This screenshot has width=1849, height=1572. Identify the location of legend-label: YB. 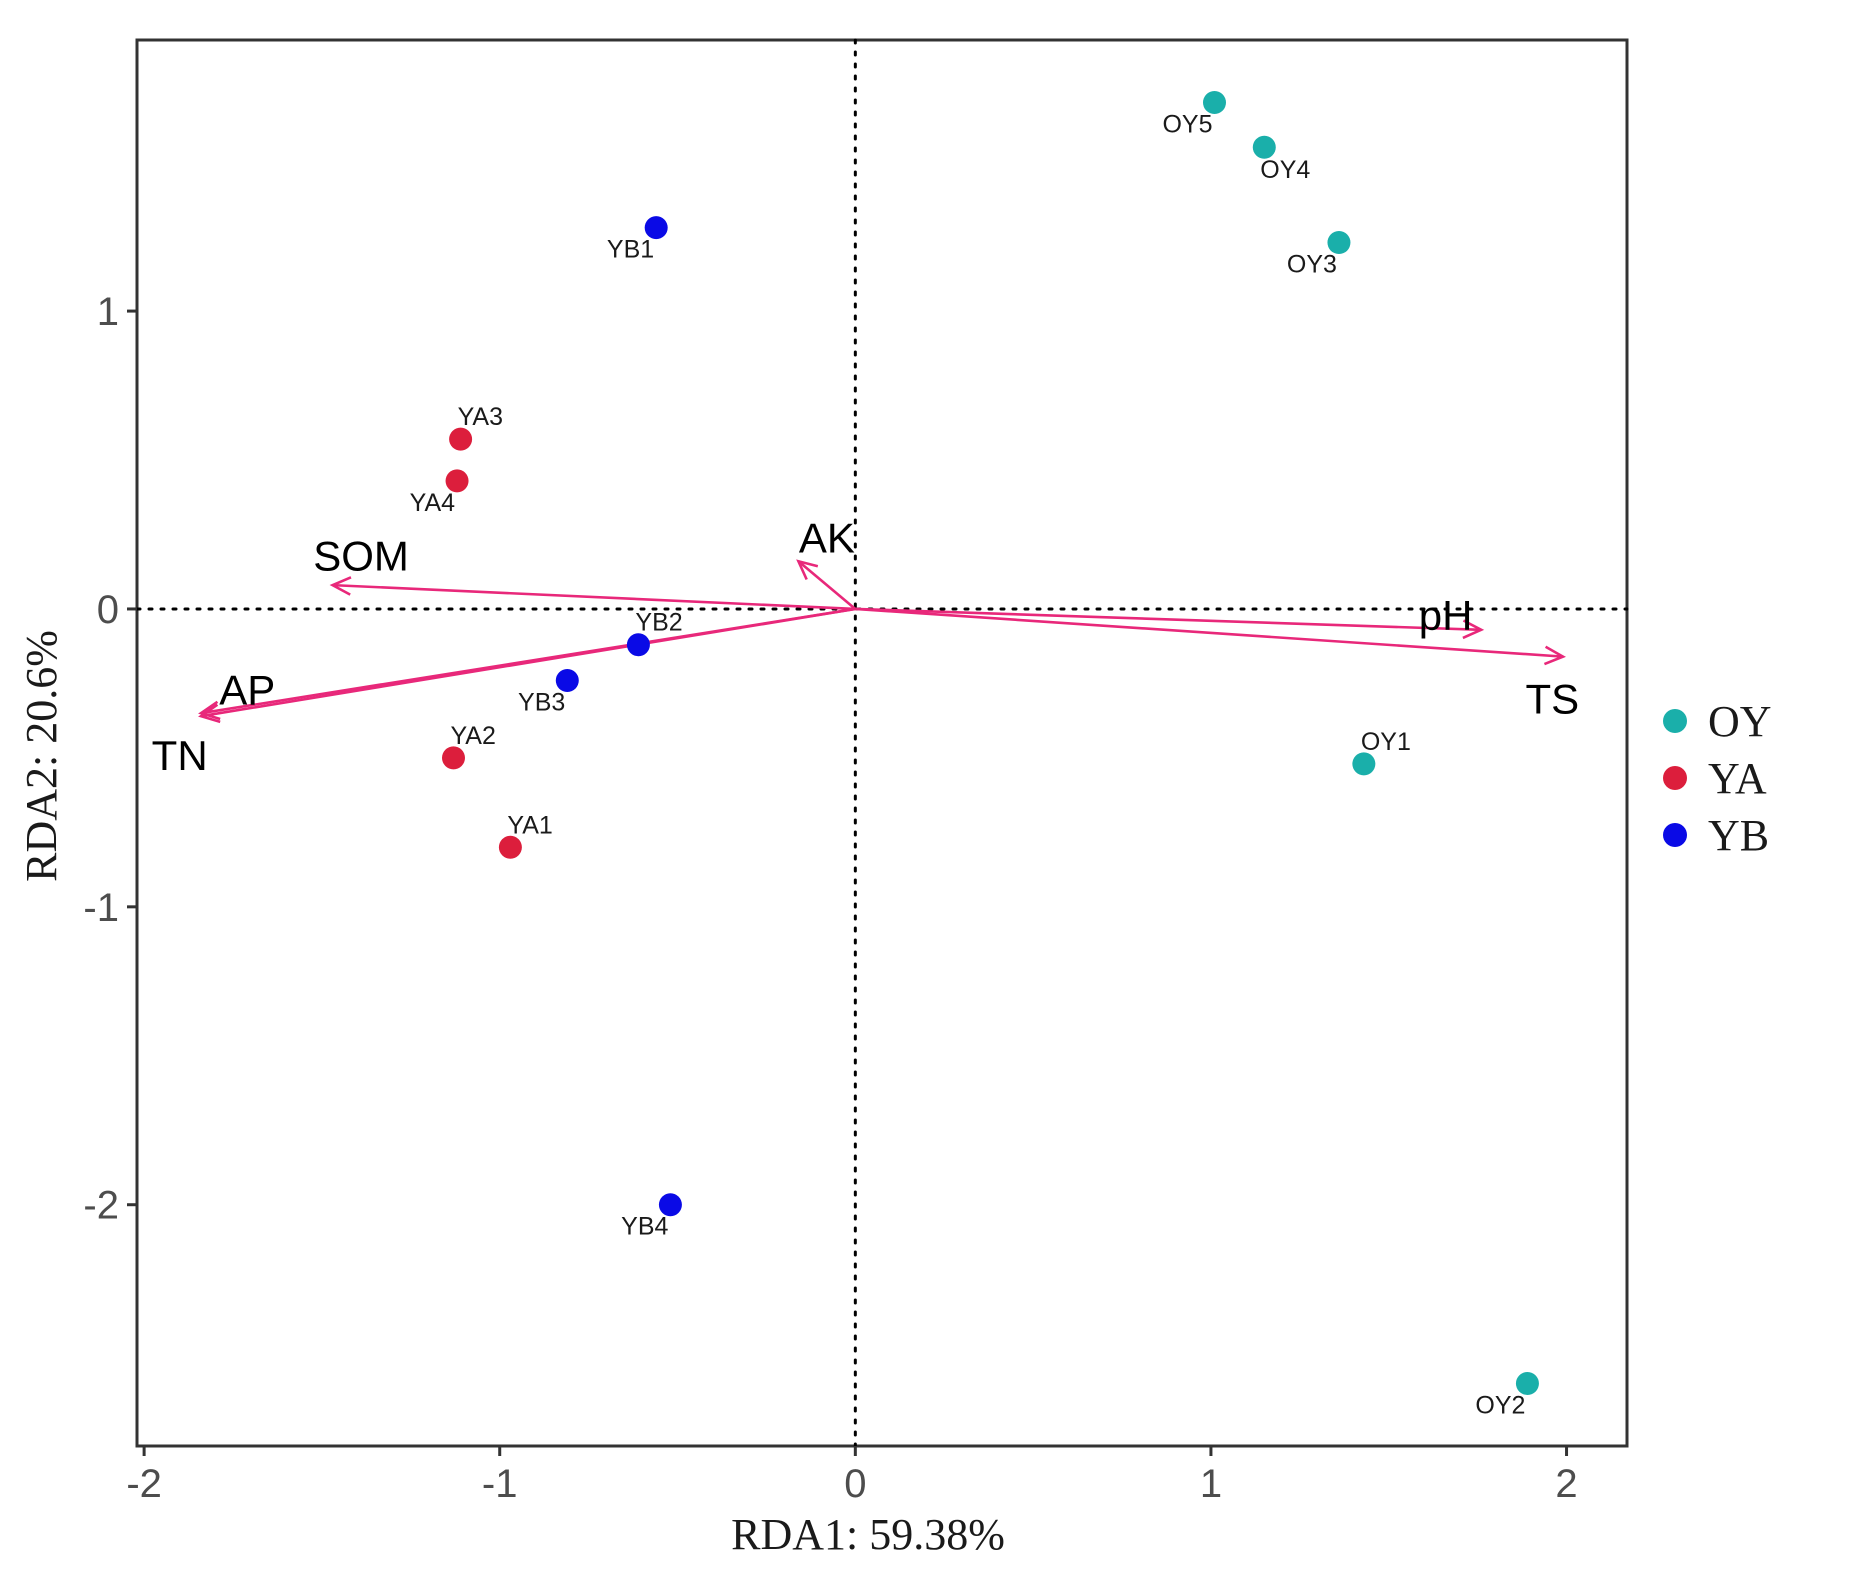
(1738, 835).